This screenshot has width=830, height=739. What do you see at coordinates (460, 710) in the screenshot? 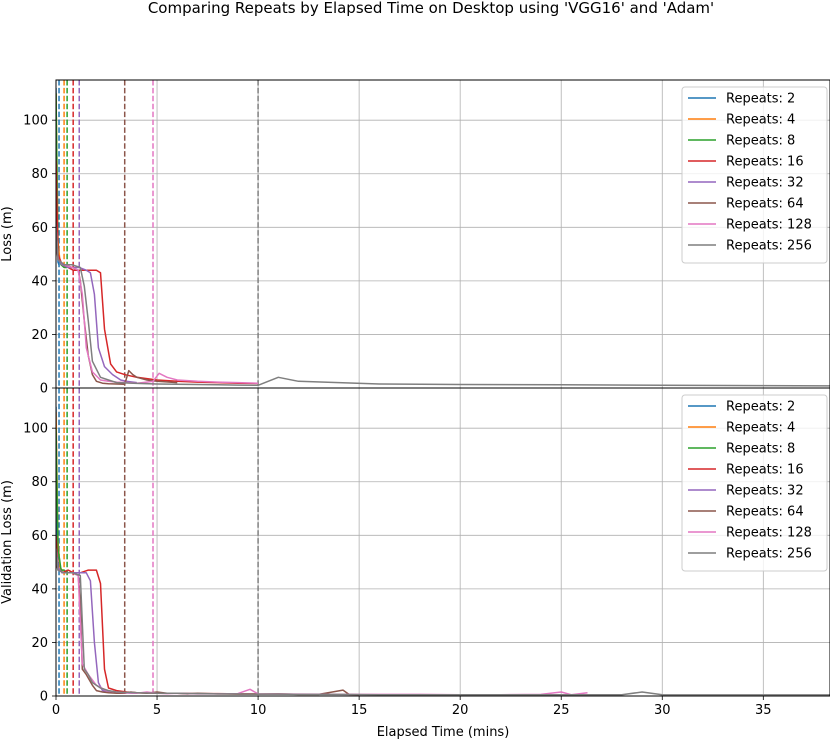
I see `x-tick-label: 20` at bounding box center [460, 710].